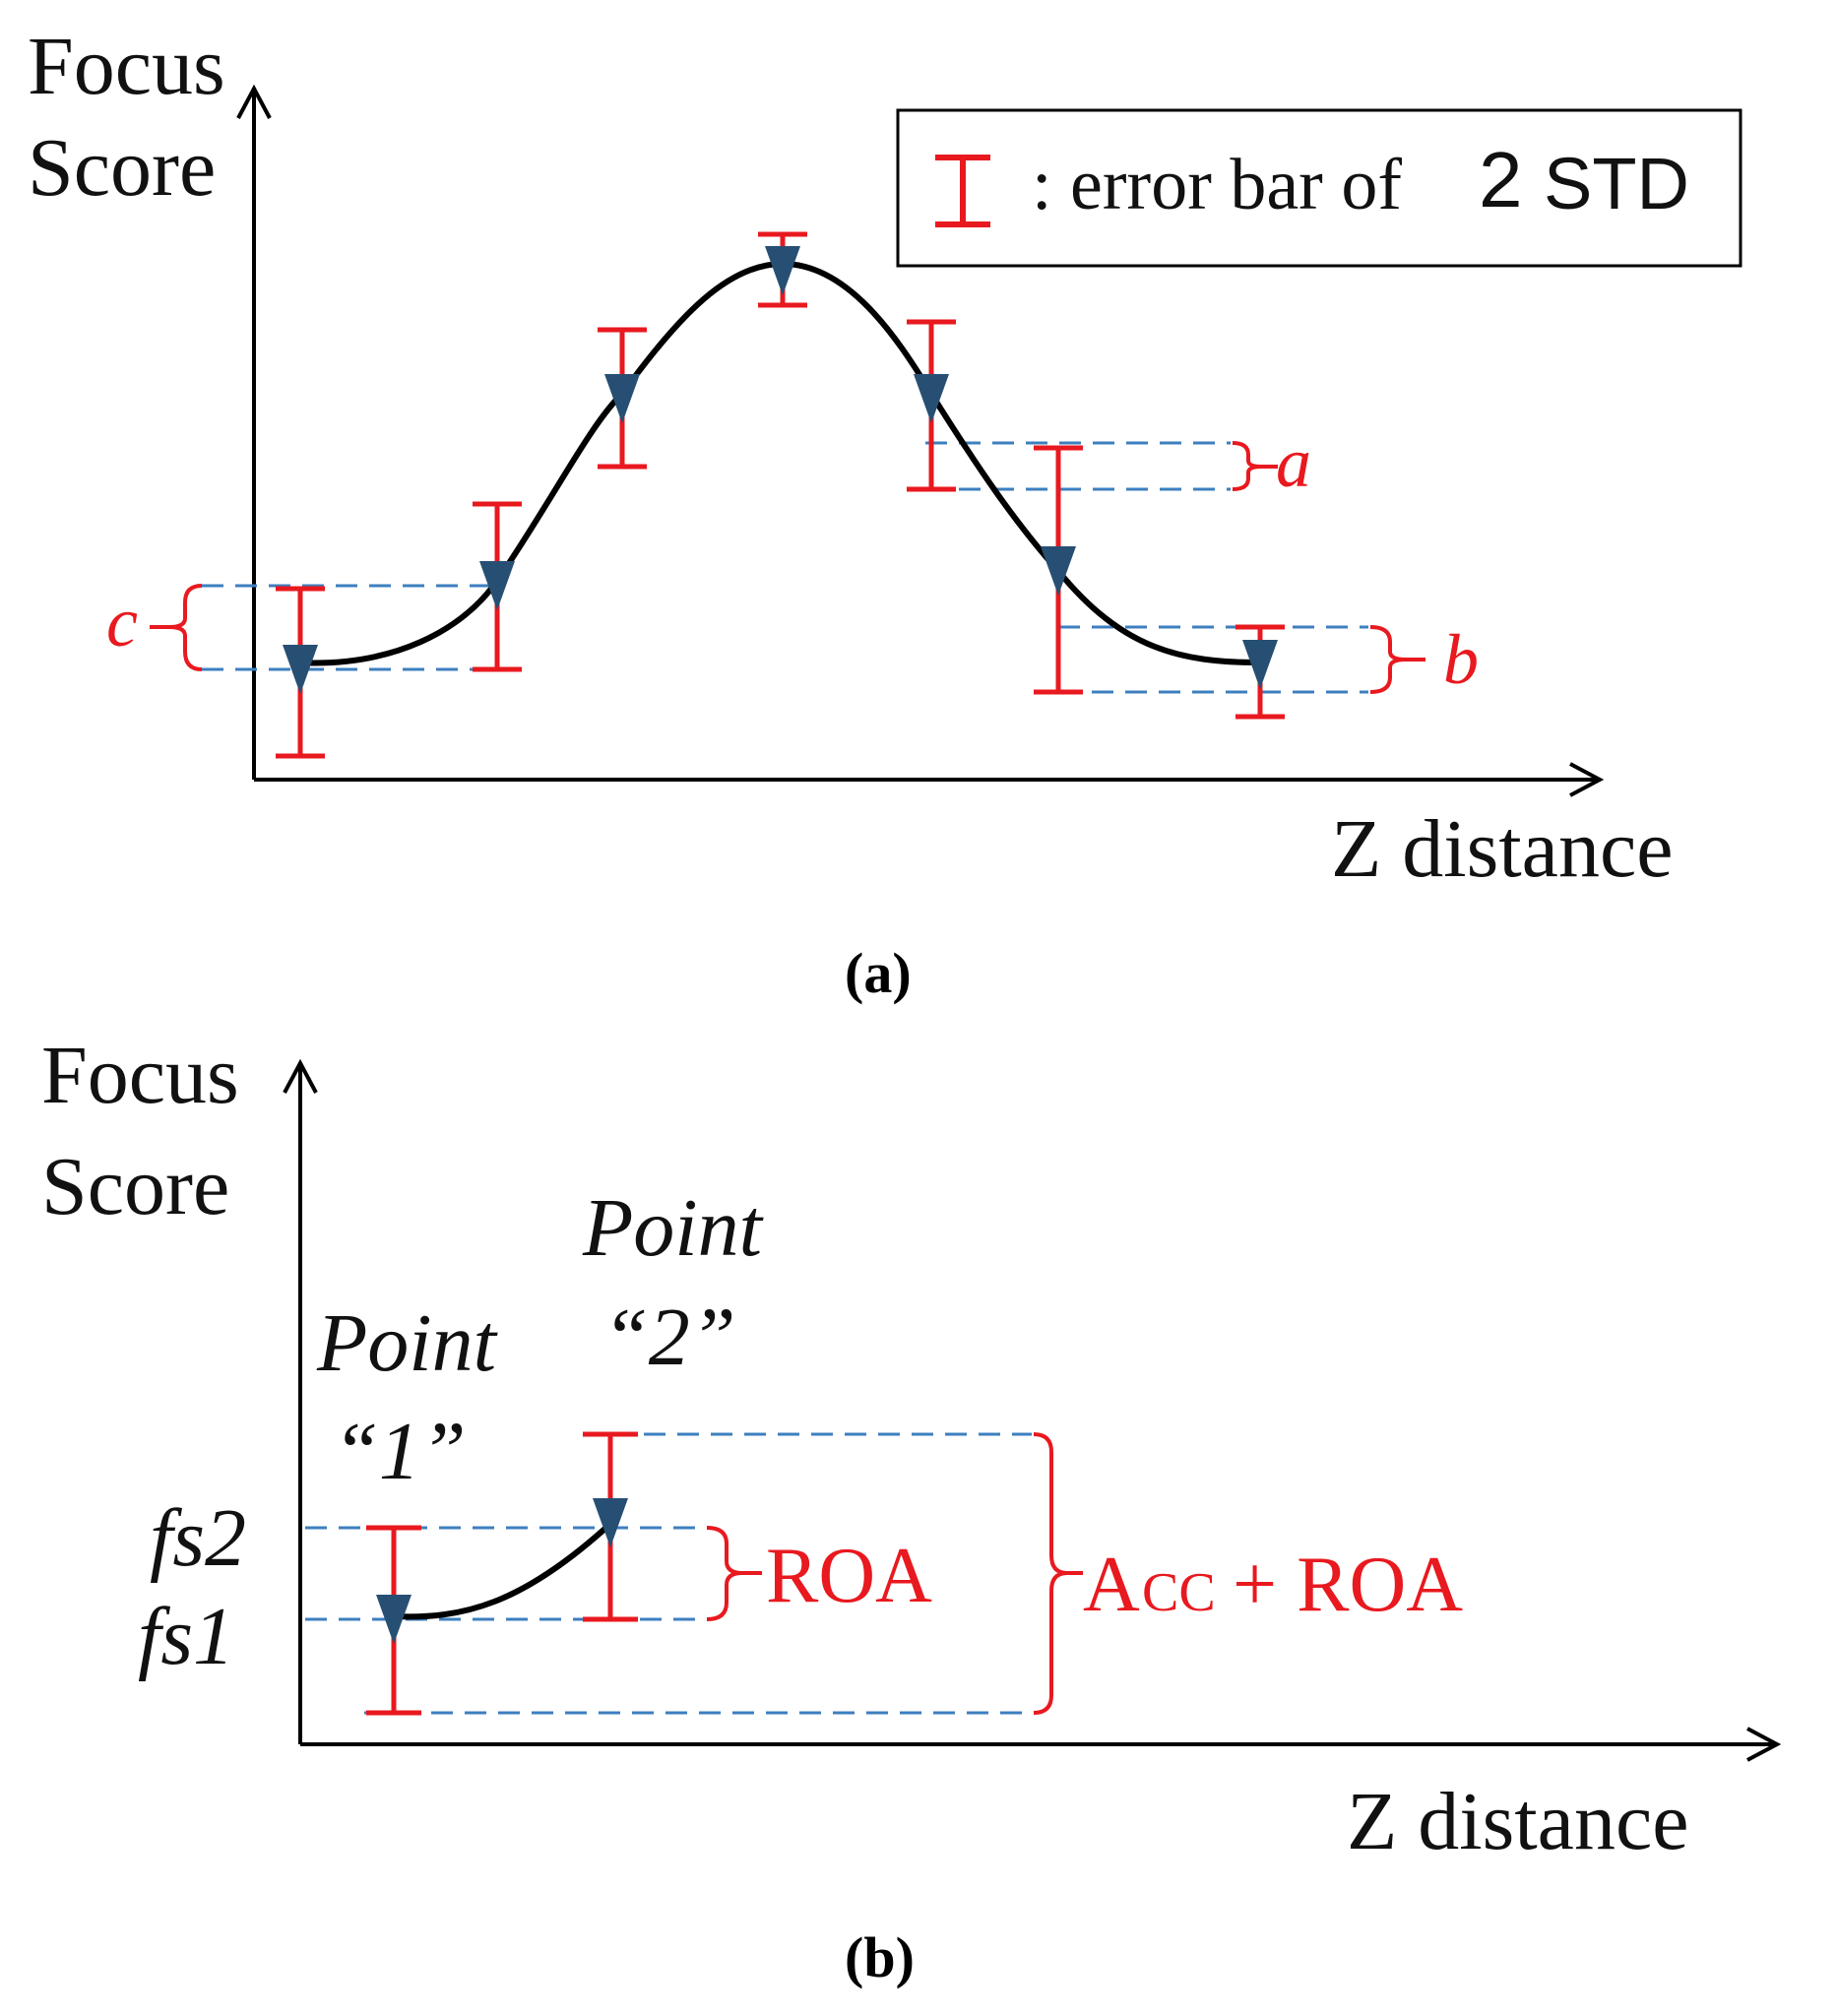 Image resolution: width=1837 pixels, height=2016 pixels. What do you see at coordinates (407, 1343) in the screenshot?
I see `point1-label-line1: Point` at bounding box center [407, 1343].